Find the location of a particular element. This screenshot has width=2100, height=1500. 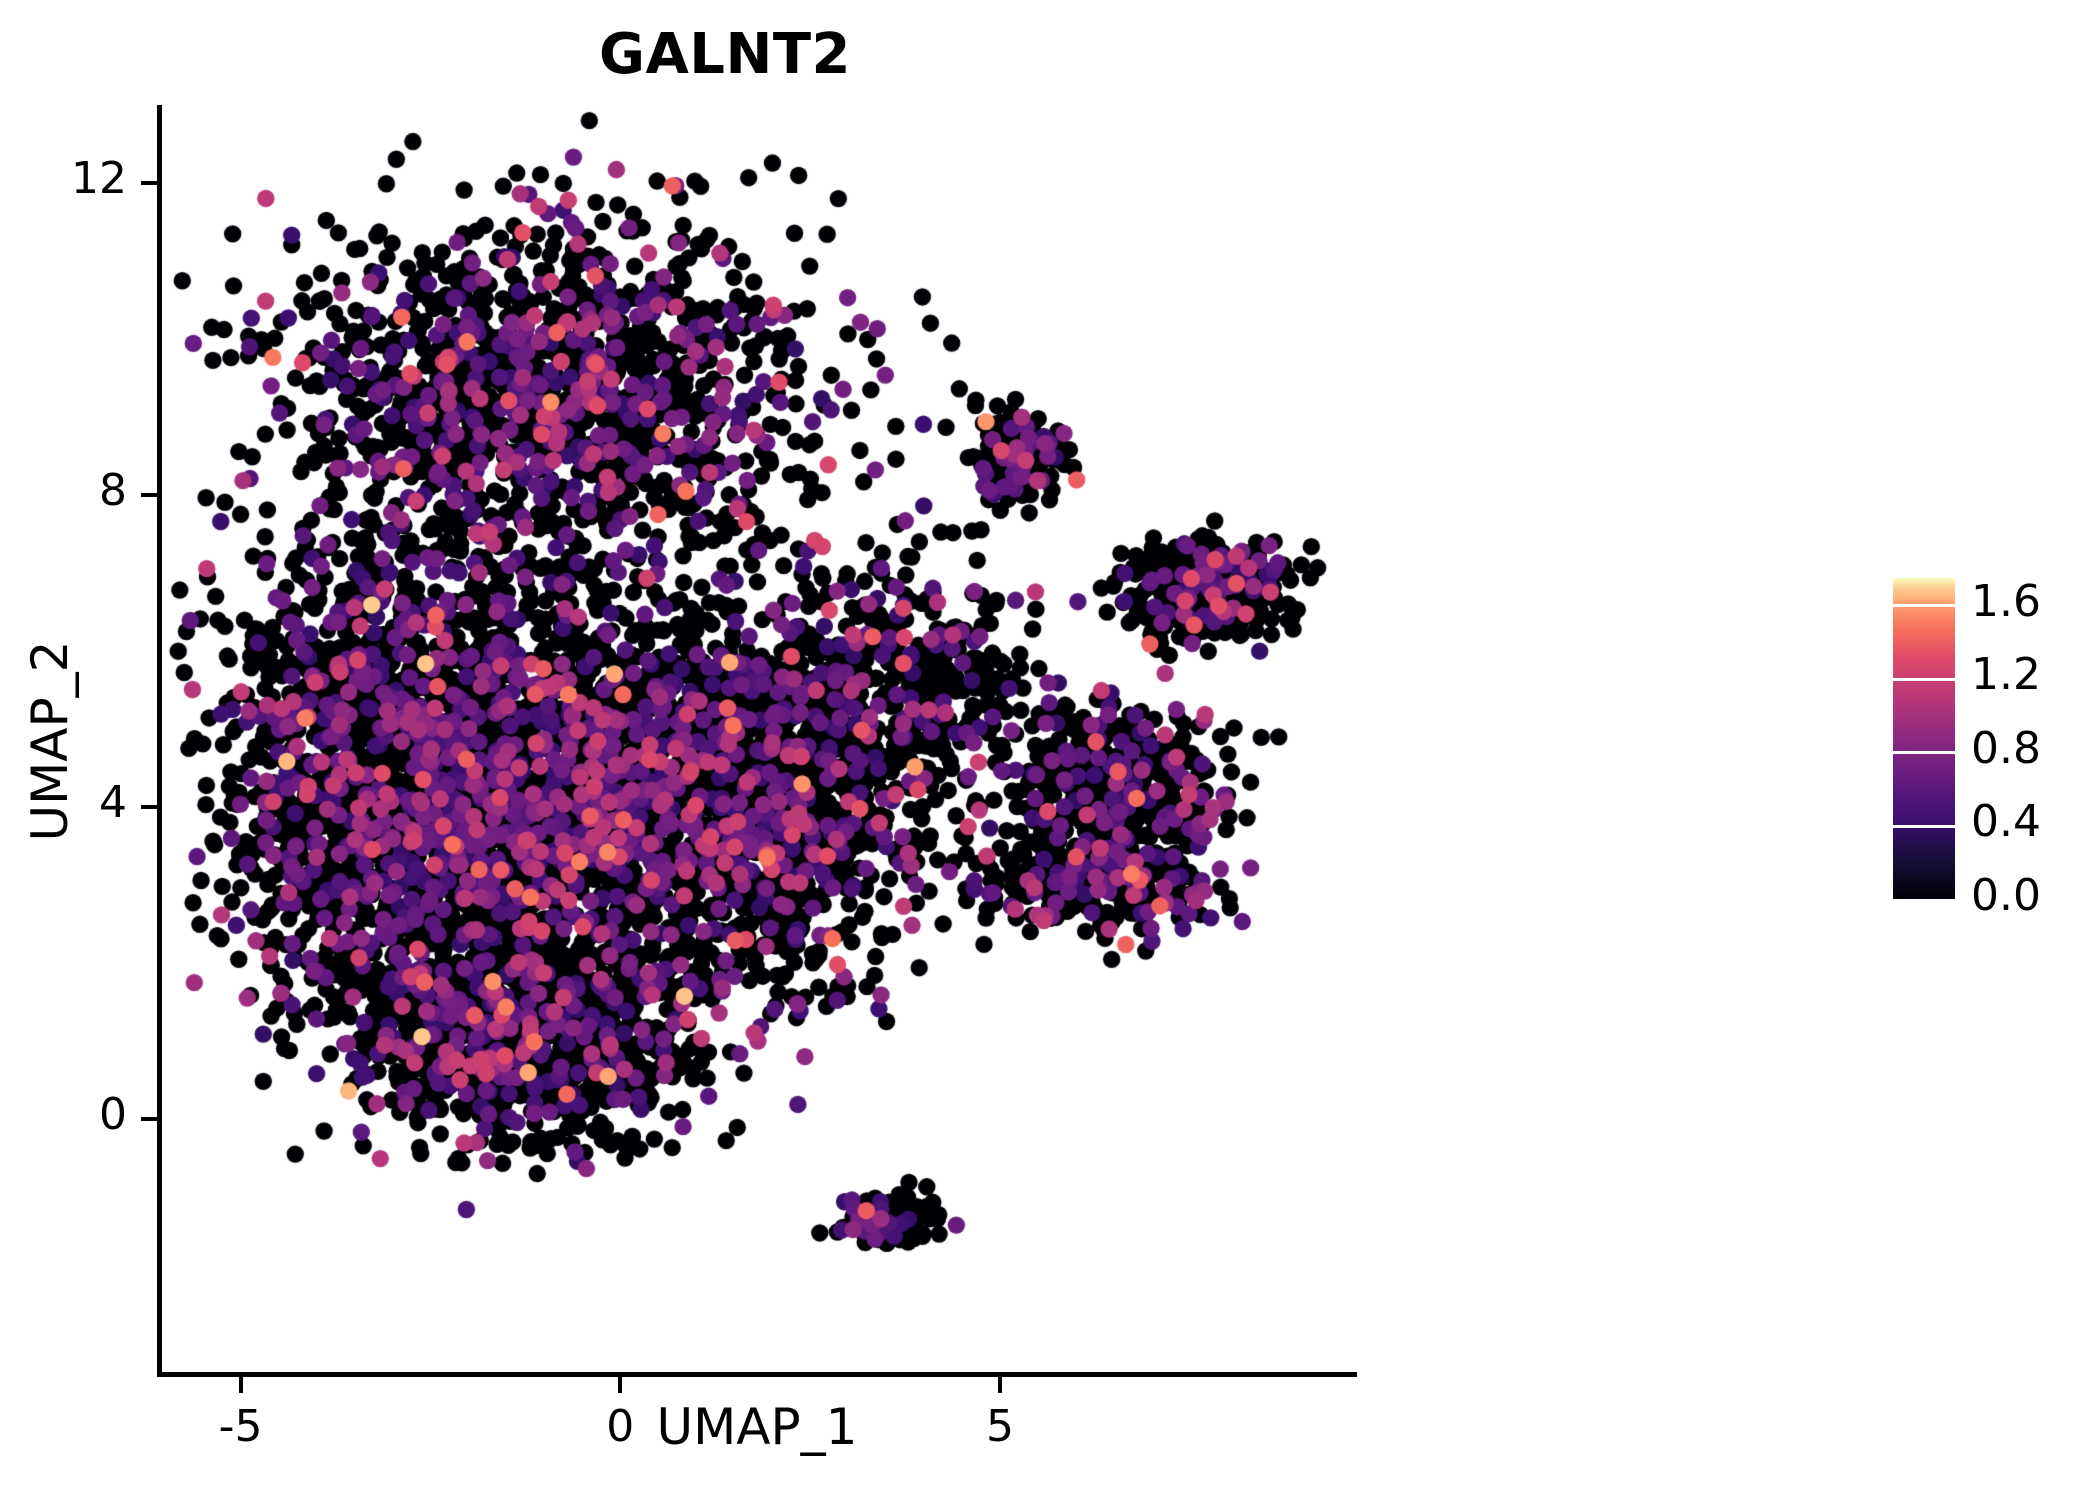

colorbar-tick-label: 0.0 is located at coordinates (2006, 895).